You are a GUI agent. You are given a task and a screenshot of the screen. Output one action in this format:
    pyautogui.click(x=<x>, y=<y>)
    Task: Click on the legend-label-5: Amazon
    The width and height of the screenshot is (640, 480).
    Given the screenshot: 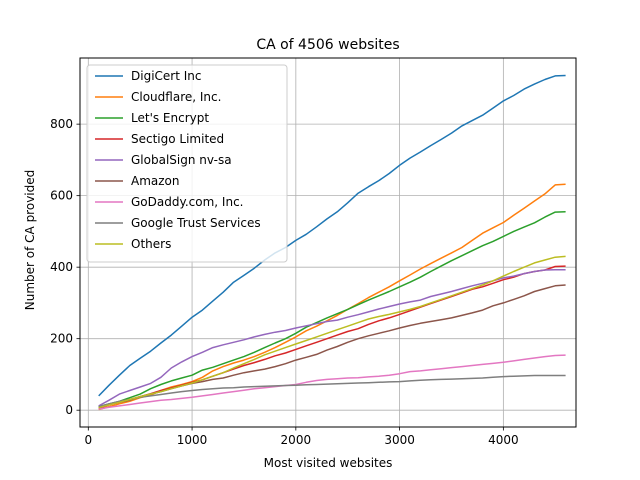 What is the action you would take?
    pyautogui.click(x=155, y=181)
    